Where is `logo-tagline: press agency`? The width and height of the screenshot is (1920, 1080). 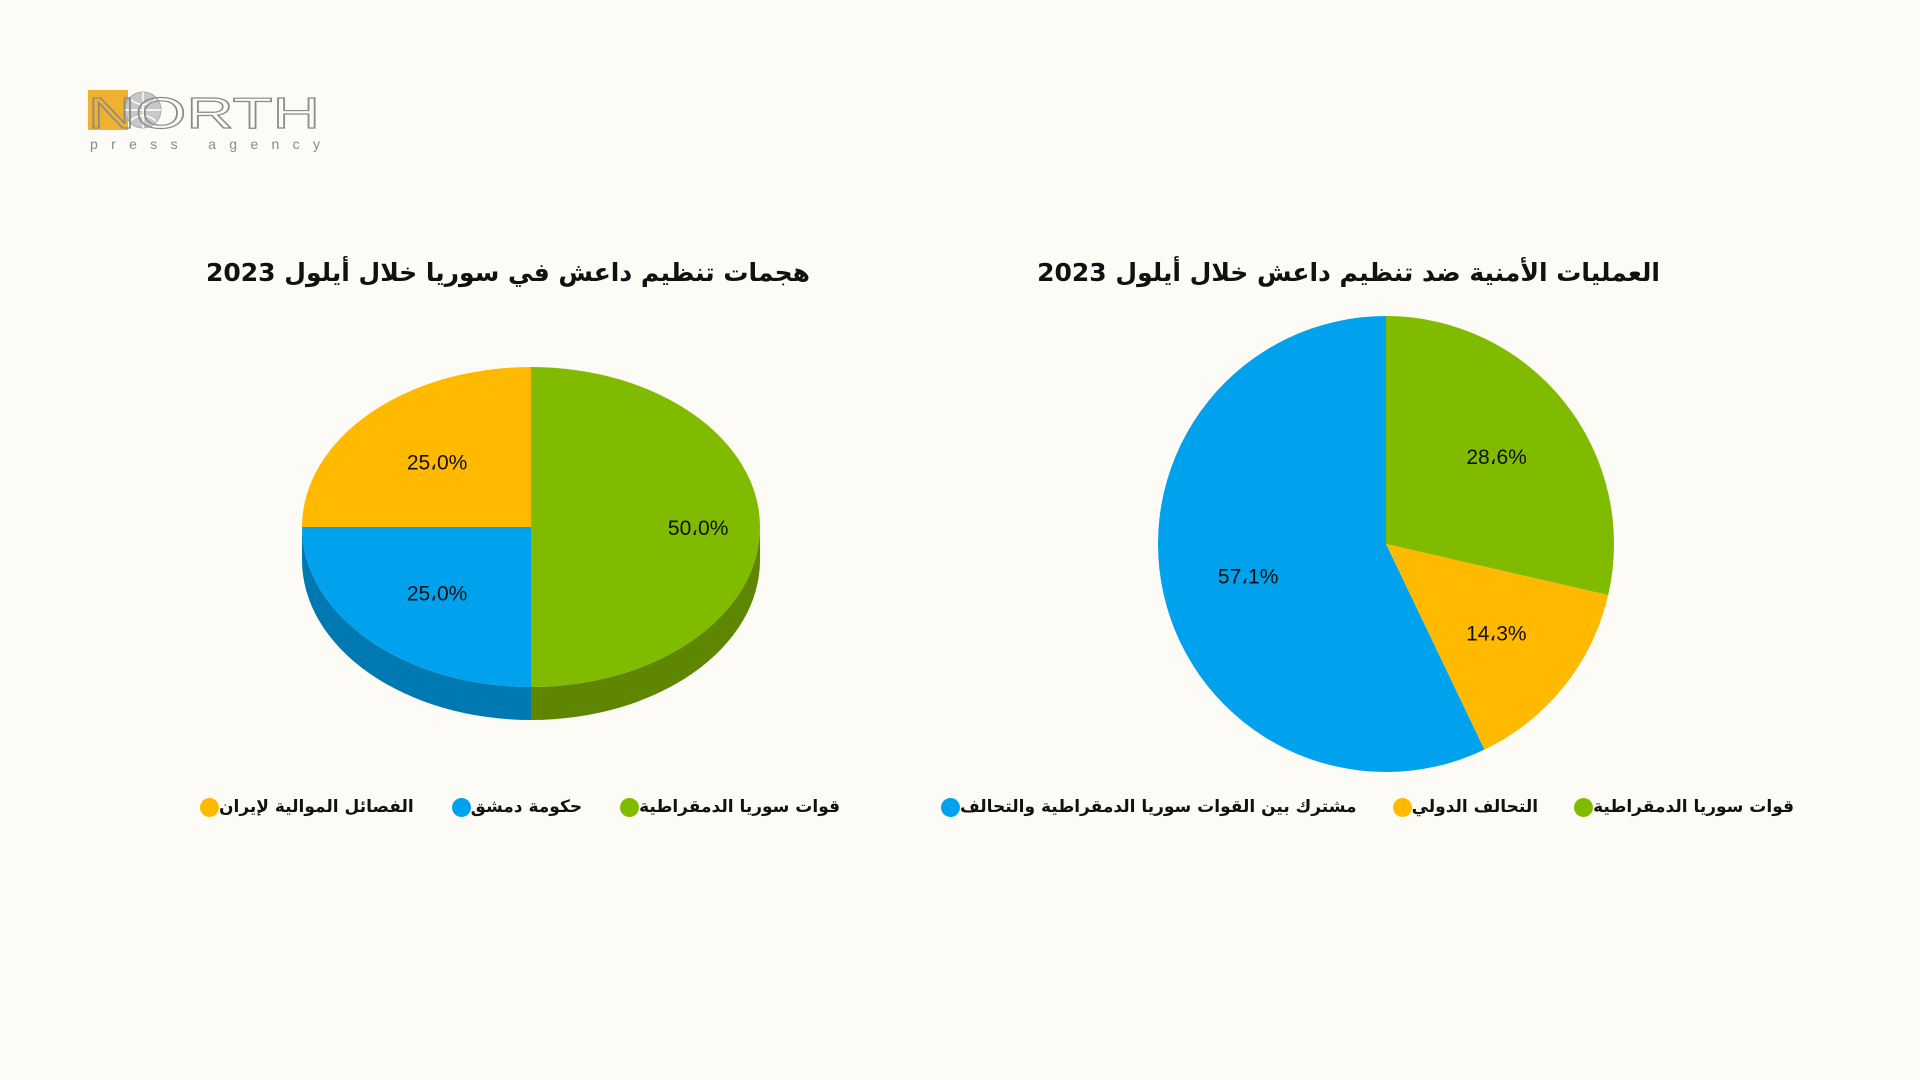
logo-tagline: press agency is located at coordinates (205, 144).